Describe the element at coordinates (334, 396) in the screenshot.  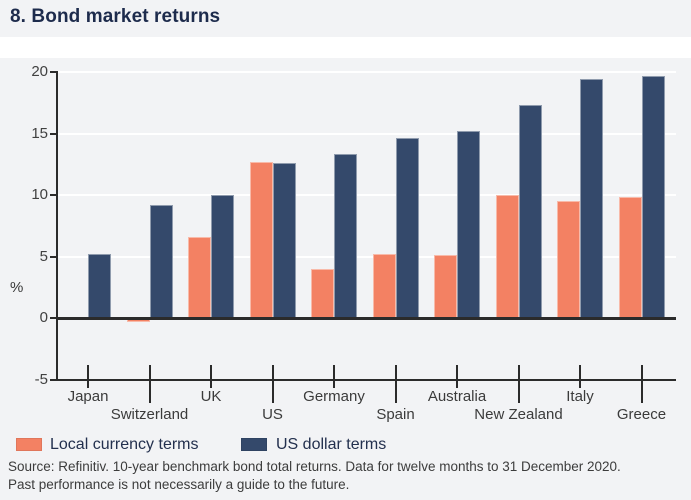
I see `category-label-germany: Germany` at that location.